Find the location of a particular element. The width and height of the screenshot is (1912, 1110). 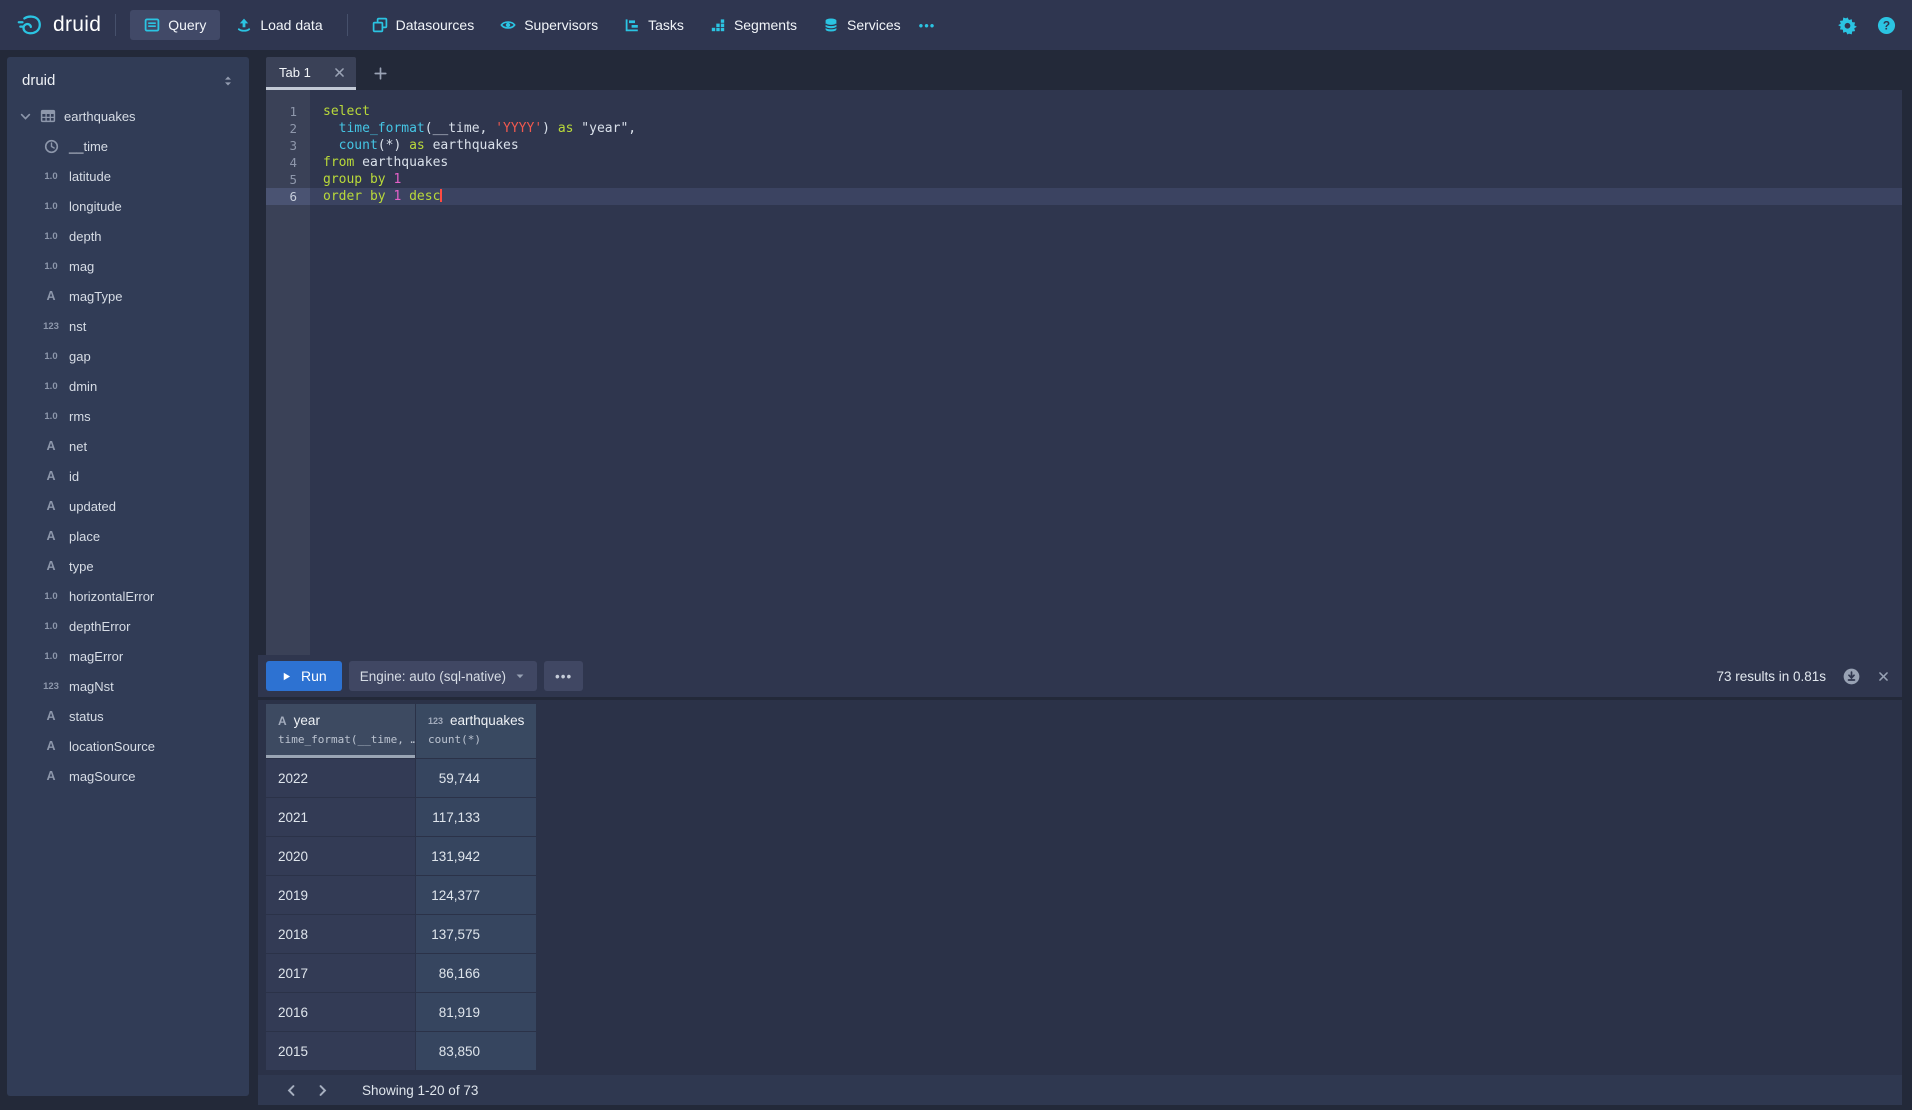

gutter-line: 4 is located at coordinates (293, 162).